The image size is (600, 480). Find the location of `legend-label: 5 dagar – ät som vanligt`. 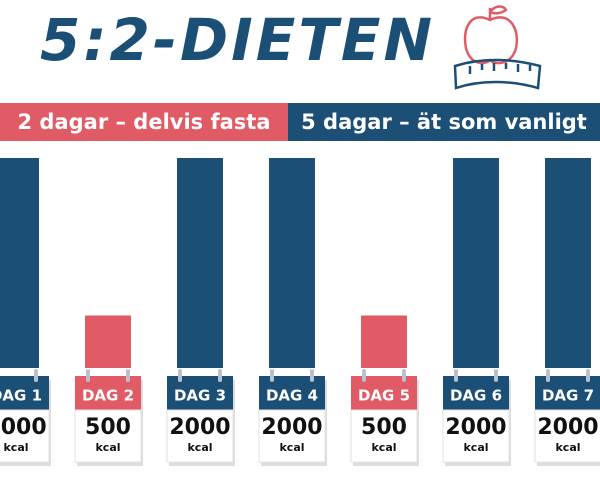

legend-label: 5 dagar – ät som vanligt is located at coordinates (444, 122).